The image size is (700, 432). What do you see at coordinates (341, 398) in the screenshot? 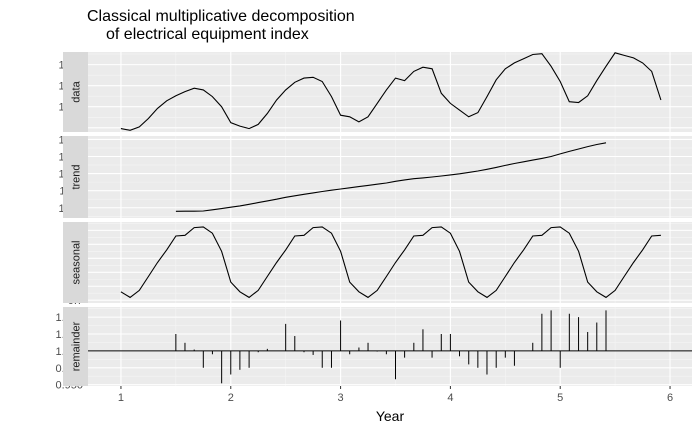
I see `x-tick-label: 3` at bounding box center [341, 398].